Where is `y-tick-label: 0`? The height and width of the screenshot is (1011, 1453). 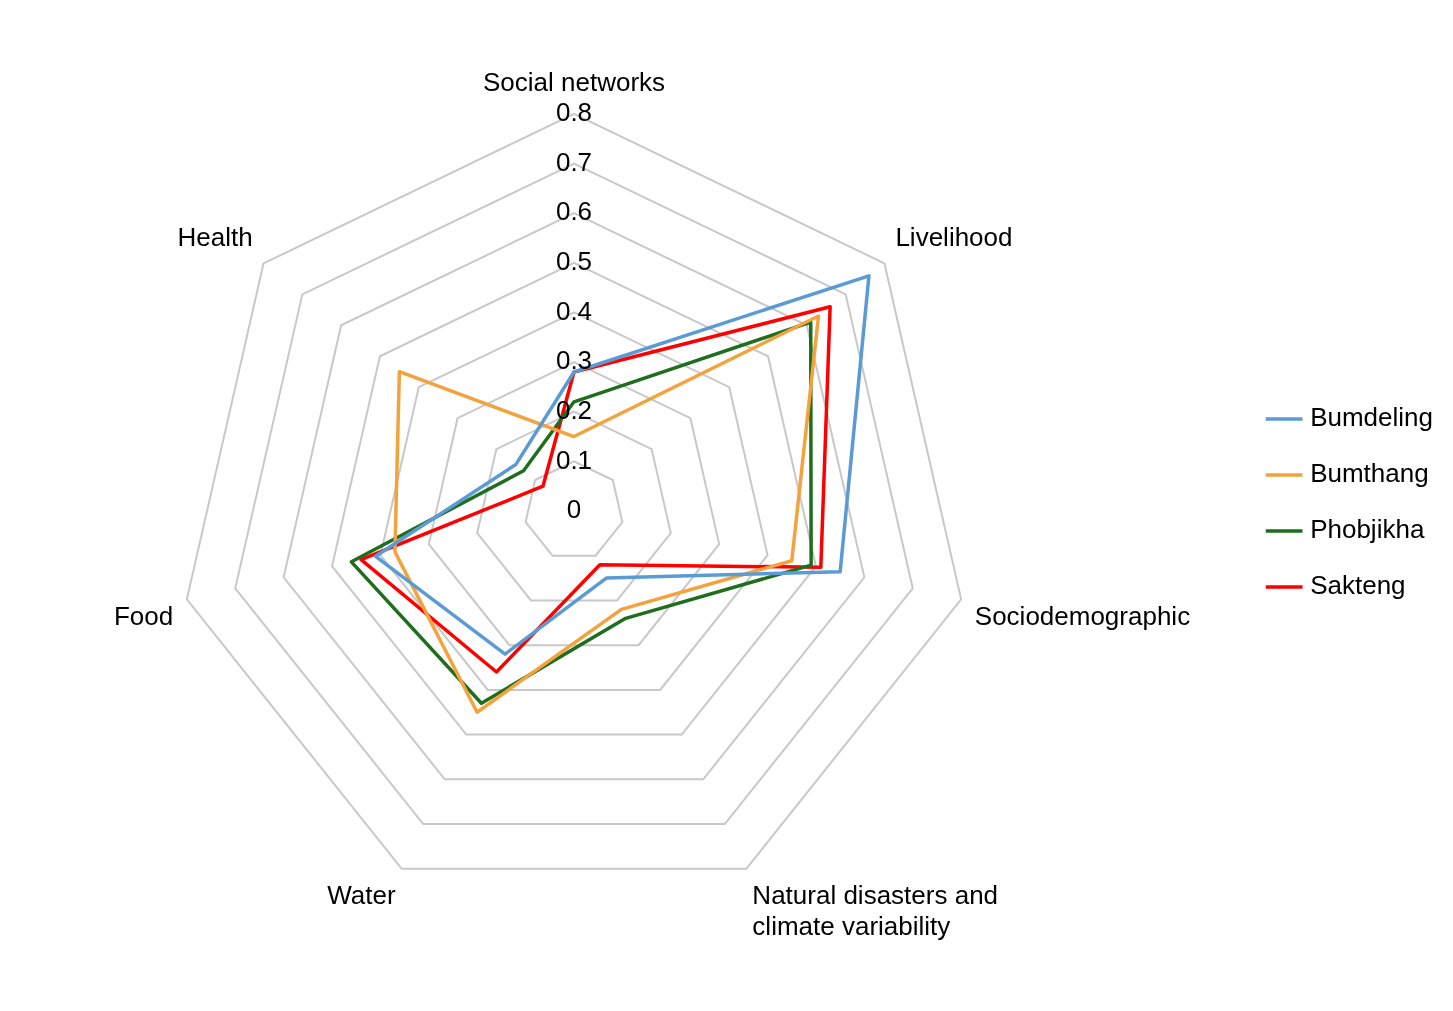
y-tick-label: 0 is located at coordinates (574, 509).